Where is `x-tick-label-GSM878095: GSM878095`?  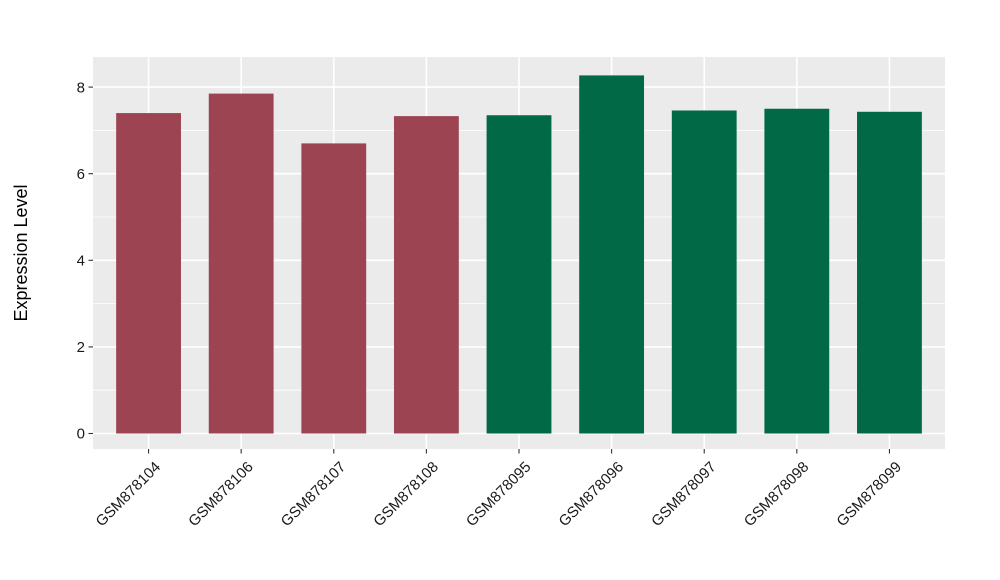
x-tick-label-GSM878095: GSM878095 is located at coordinates (499, 495).